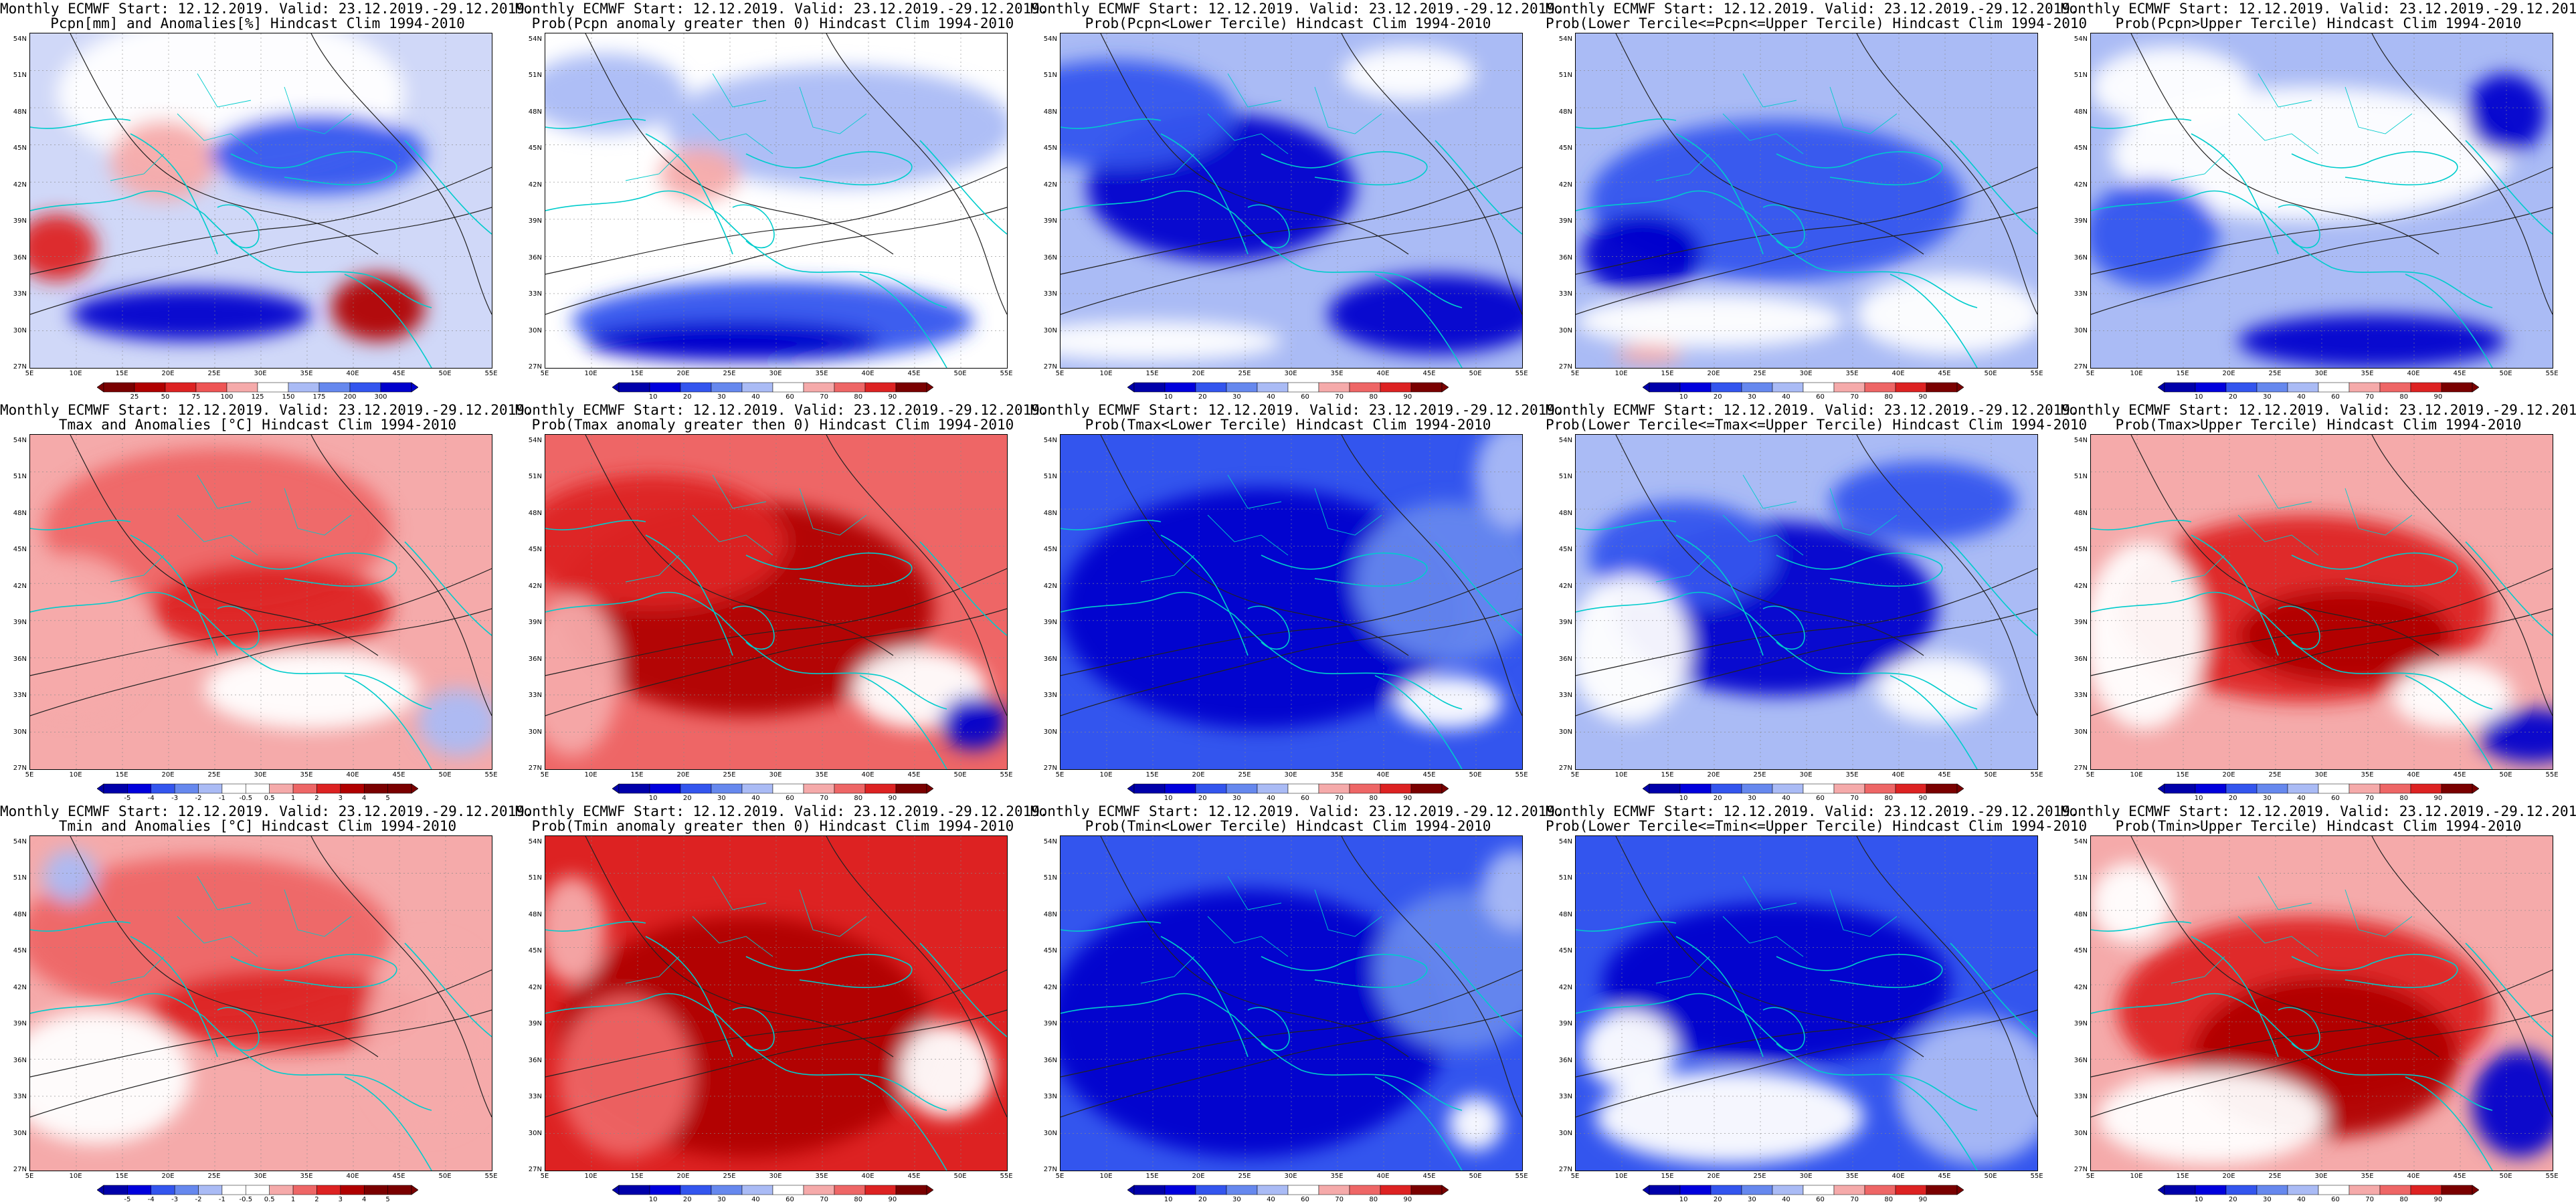 This screenshot has width=2576, height=1204. I want to click on longitude-label: 15E, so click(2182, 1176).